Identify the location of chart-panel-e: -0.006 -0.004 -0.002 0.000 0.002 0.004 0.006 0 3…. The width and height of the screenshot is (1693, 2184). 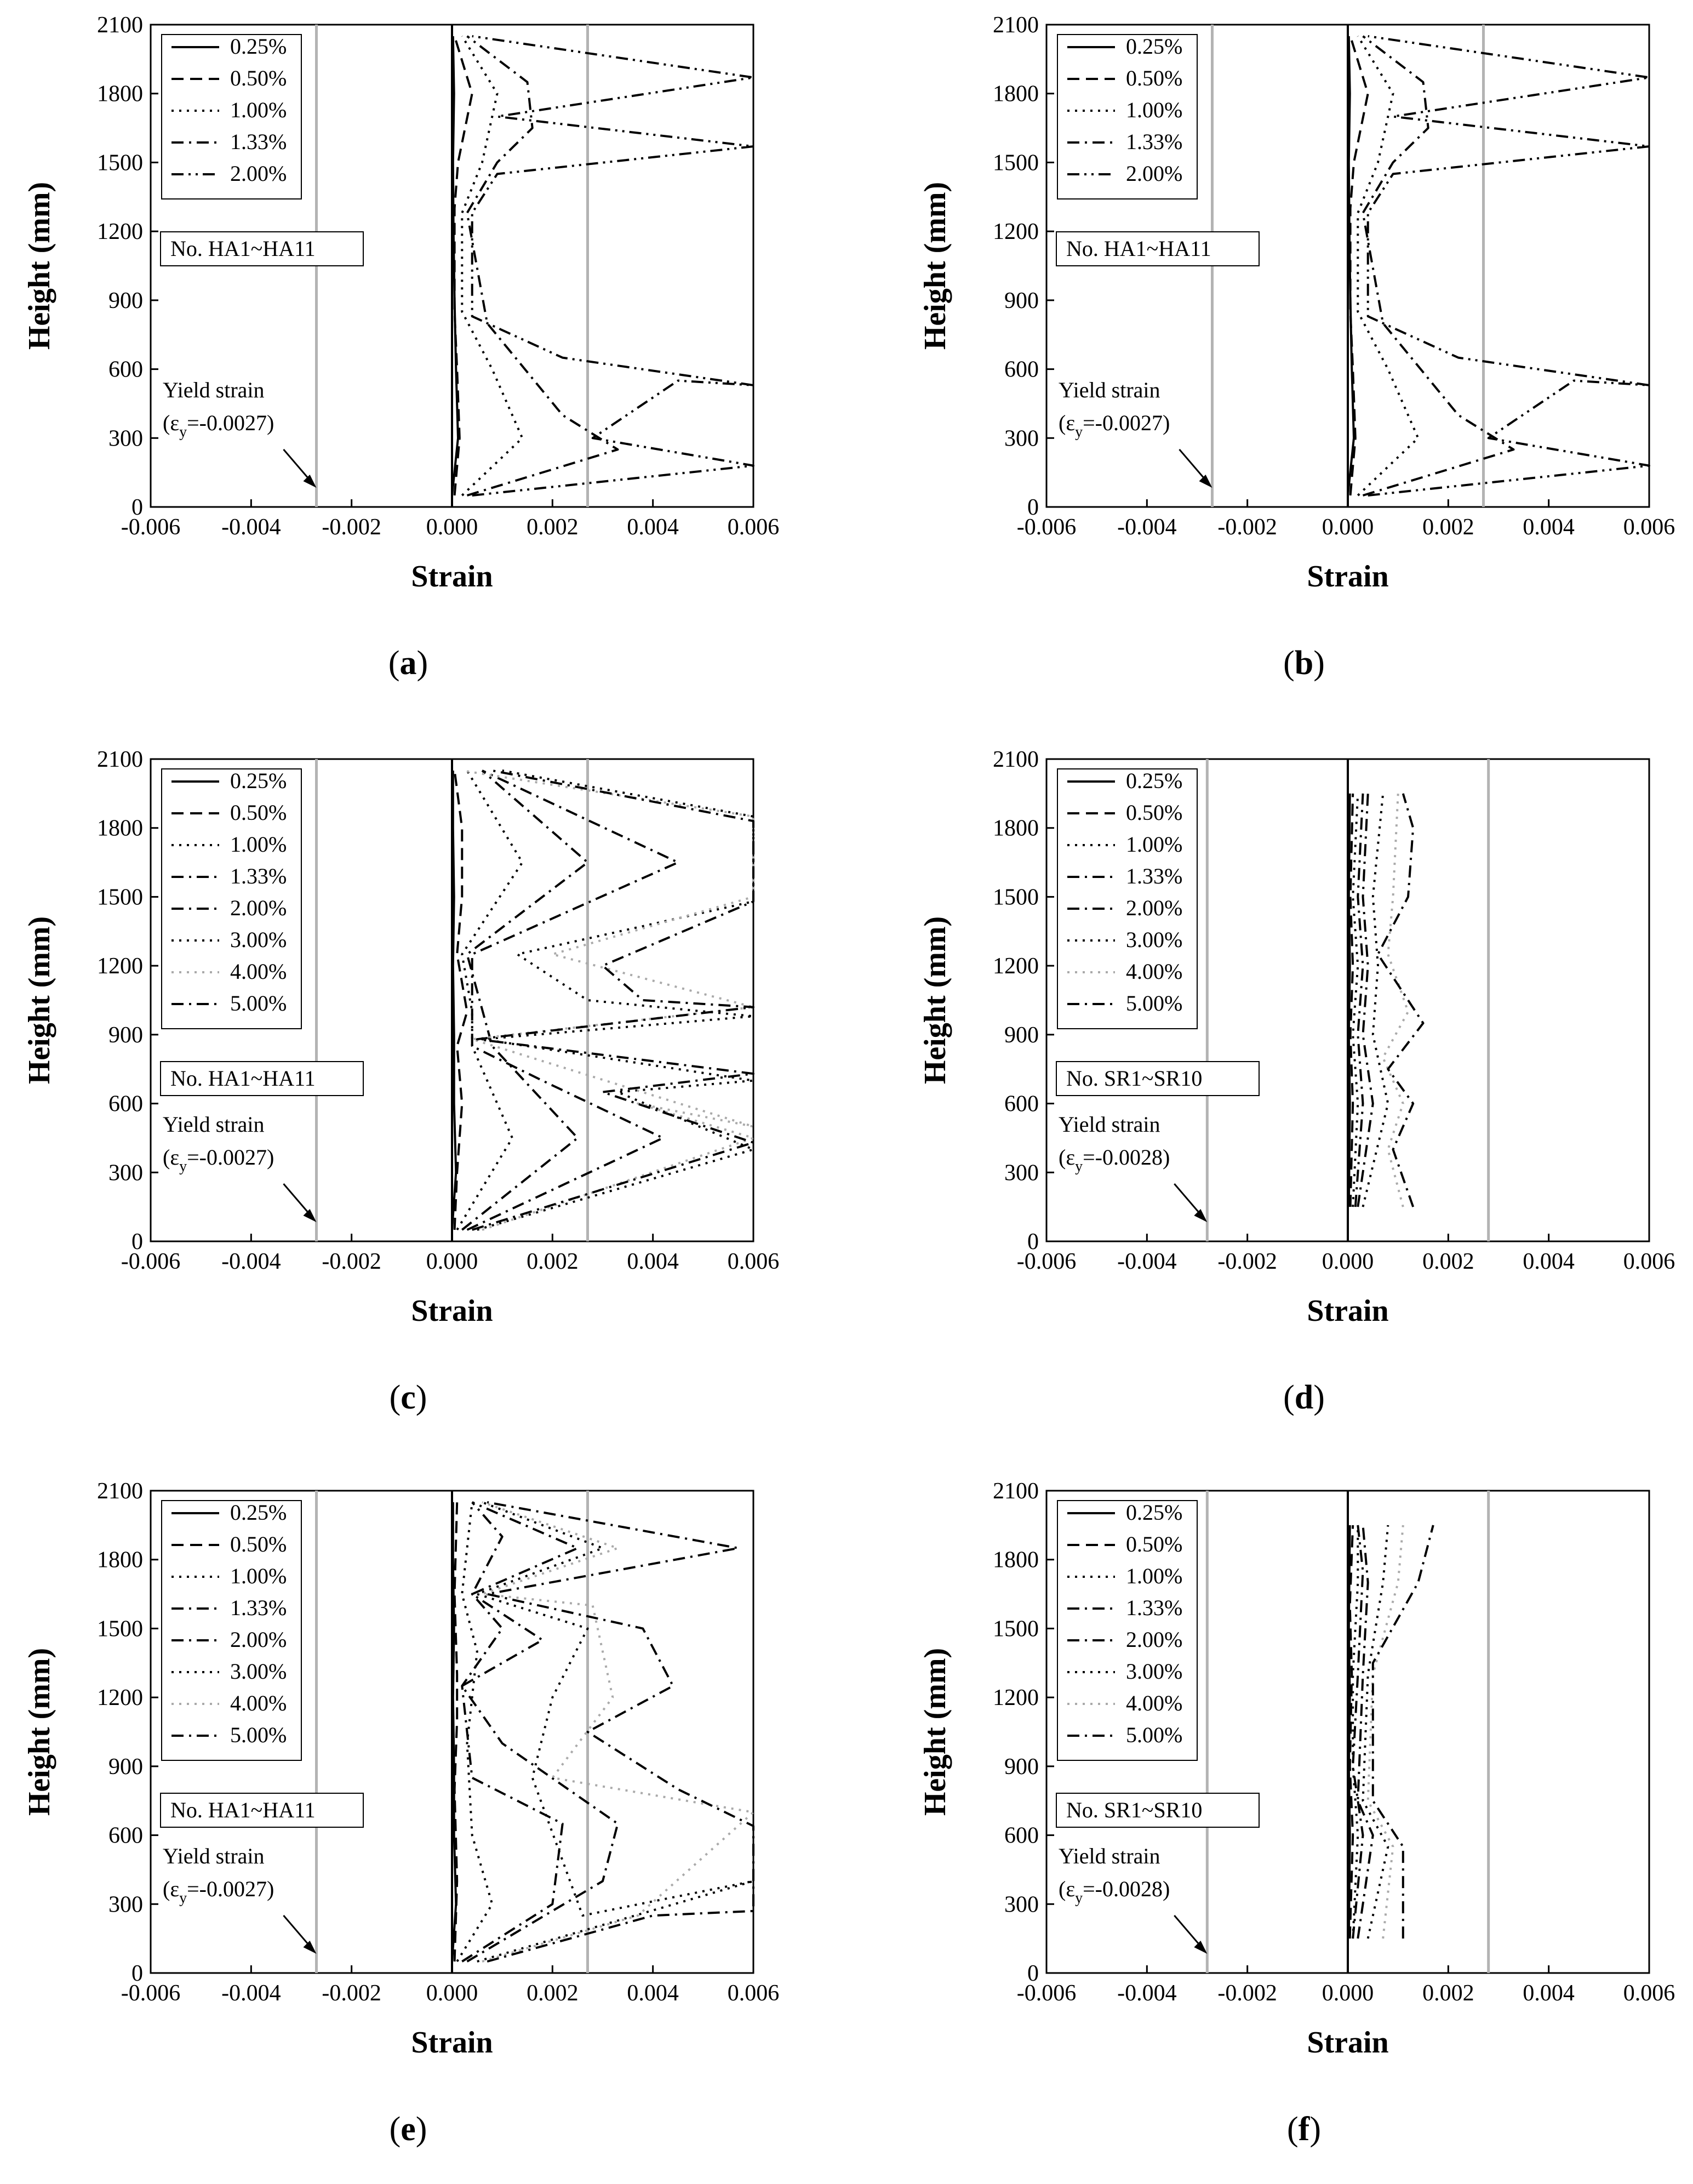
(400, 1813).